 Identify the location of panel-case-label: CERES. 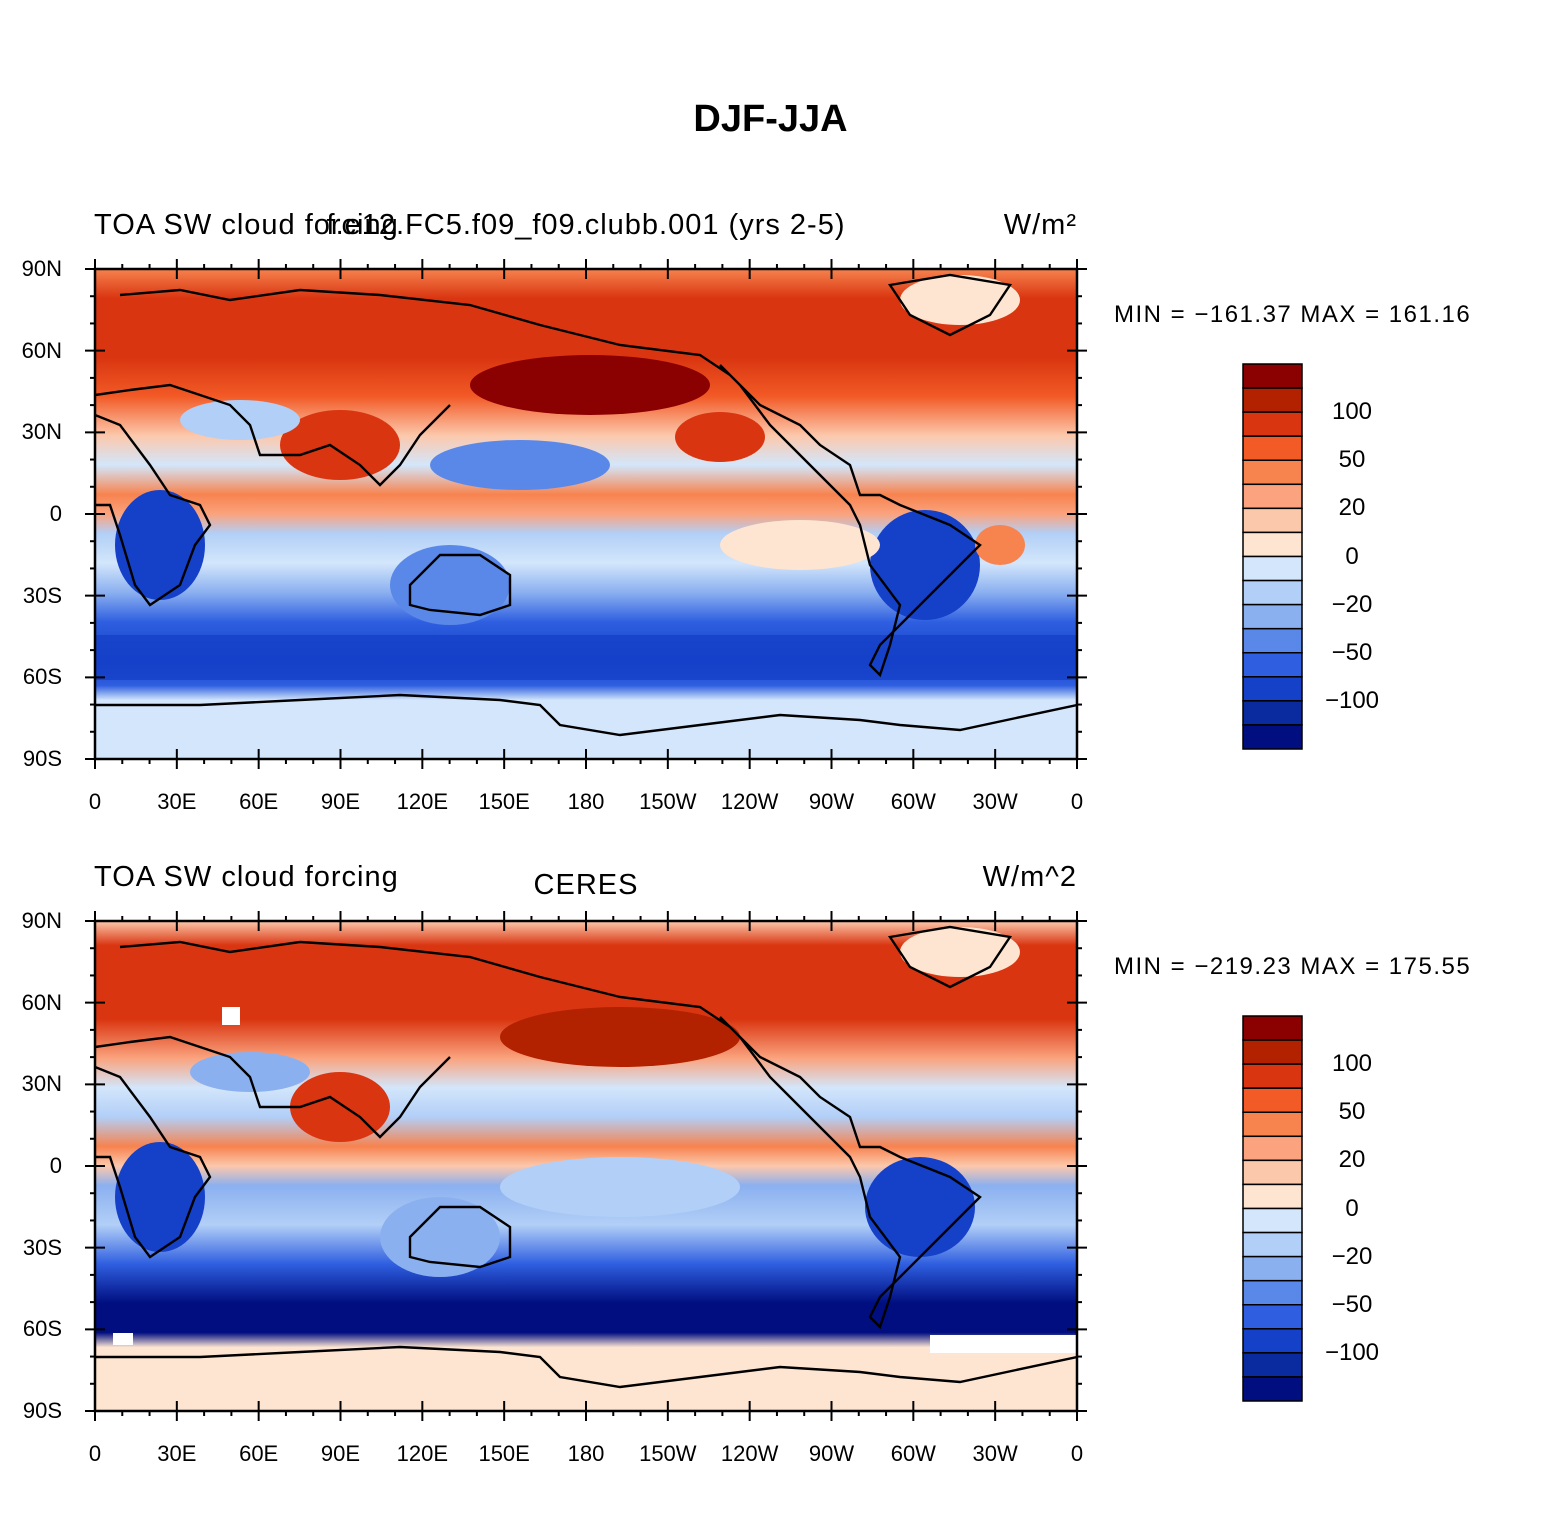
(586, 885).